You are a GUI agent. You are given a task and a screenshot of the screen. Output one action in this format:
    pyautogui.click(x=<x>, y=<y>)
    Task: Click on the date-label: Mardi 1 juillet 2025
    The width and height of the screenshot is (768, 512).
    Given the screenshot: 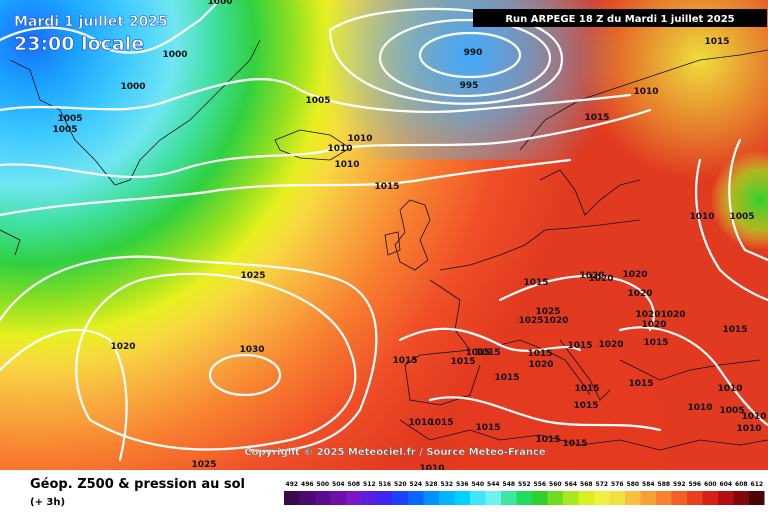 What is the action you would take?
    pyautogui.click(x=91, y=22)
    